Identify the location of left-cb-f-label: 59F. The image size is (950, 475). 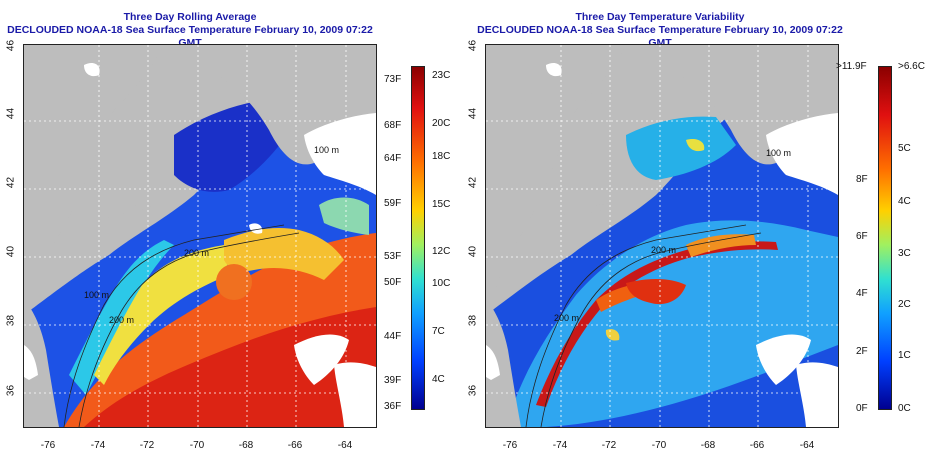
(393, 203).